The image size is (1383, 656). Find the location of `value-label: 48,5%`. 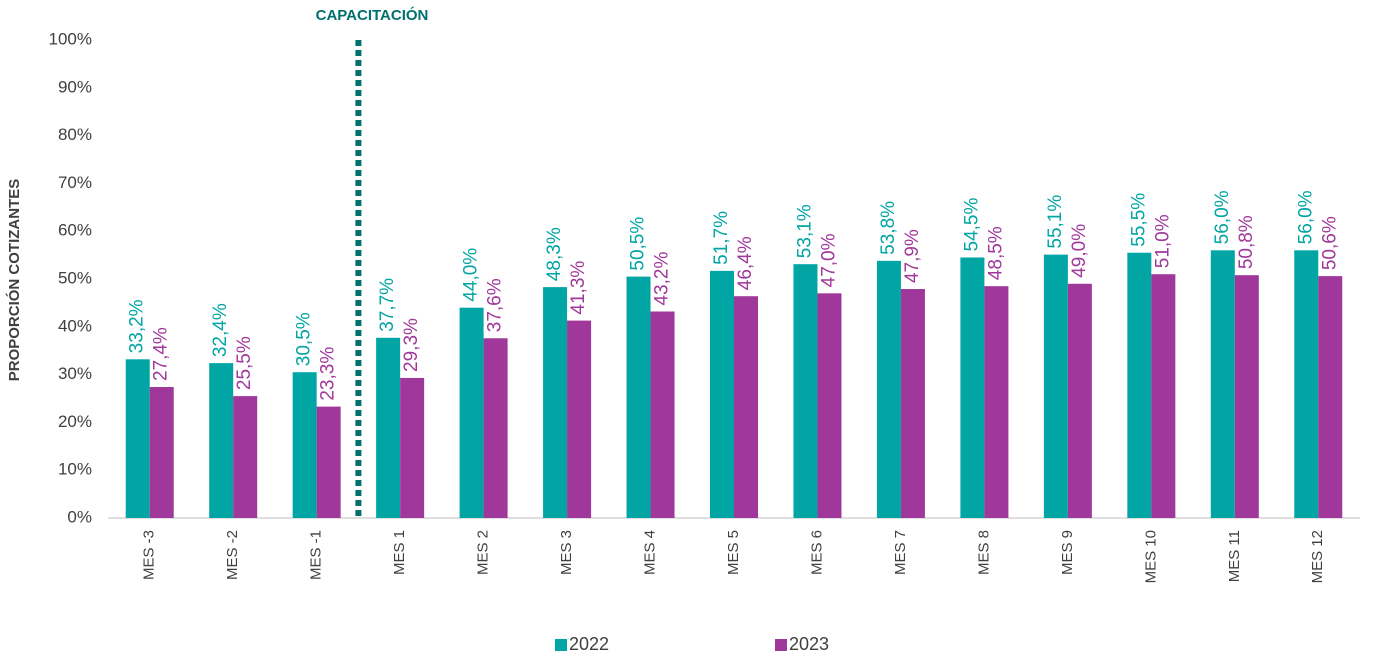

value-label: 48,5% is located at coordinates (995, 253).